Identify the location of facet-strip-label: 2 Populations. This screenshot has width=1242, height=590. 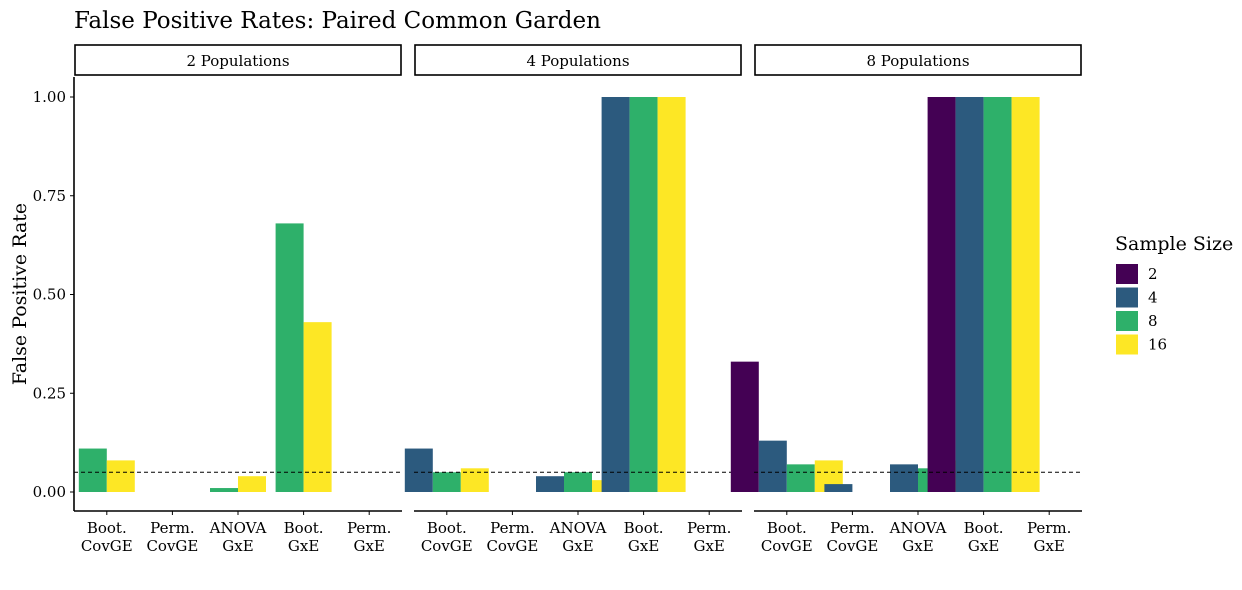
(237, 61).